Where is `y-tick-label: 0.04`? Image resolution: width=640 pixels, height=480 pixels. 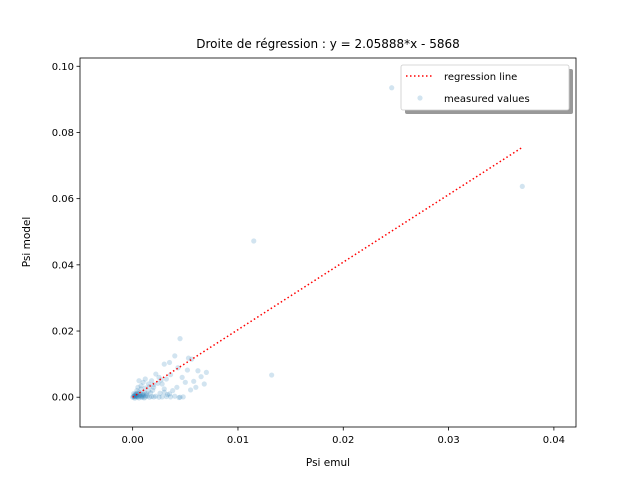 y-tick-label: 0.04 is located at coordinates (63, 265).